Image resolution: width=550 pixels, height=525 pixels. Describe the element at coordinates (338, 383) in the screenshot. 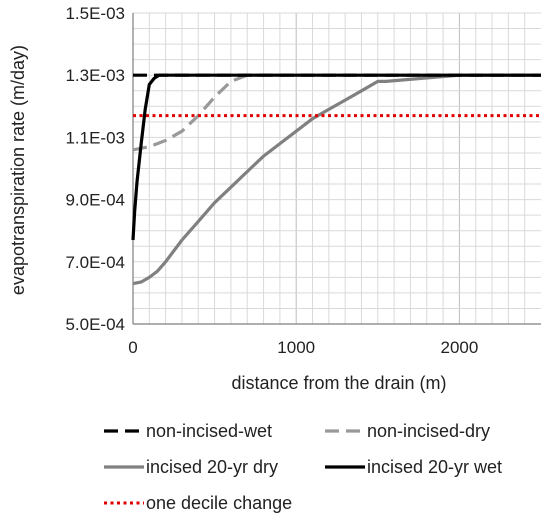

I see `x-axis-title: distance from the drain (m)` at that location.